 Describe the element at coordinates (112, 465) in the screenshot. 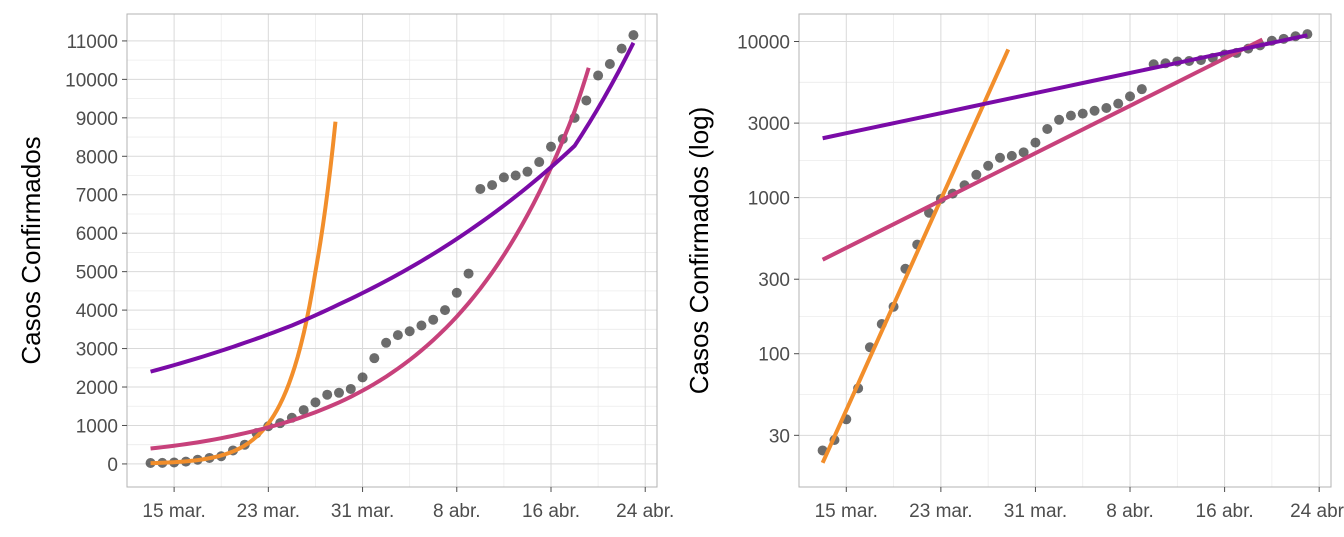

I see `linear-y-tick-label: 0` at that location.